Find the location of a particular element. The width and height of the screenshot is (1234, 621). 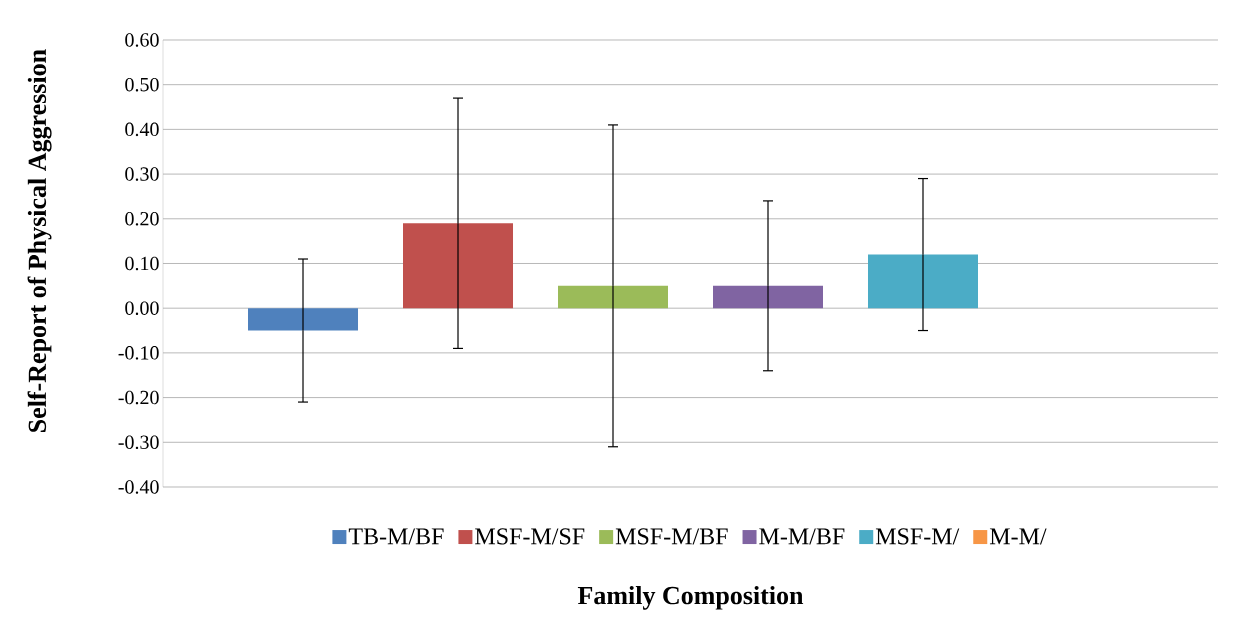

y-axis-title: Self-Report of Physical Aggression is located at coordinates (39, 240).